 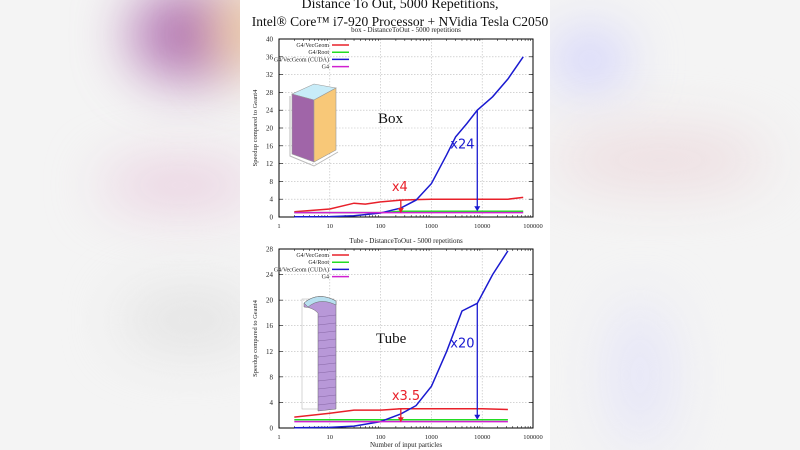 I want to click on shape-label: Box, so click(x=391, y=119).